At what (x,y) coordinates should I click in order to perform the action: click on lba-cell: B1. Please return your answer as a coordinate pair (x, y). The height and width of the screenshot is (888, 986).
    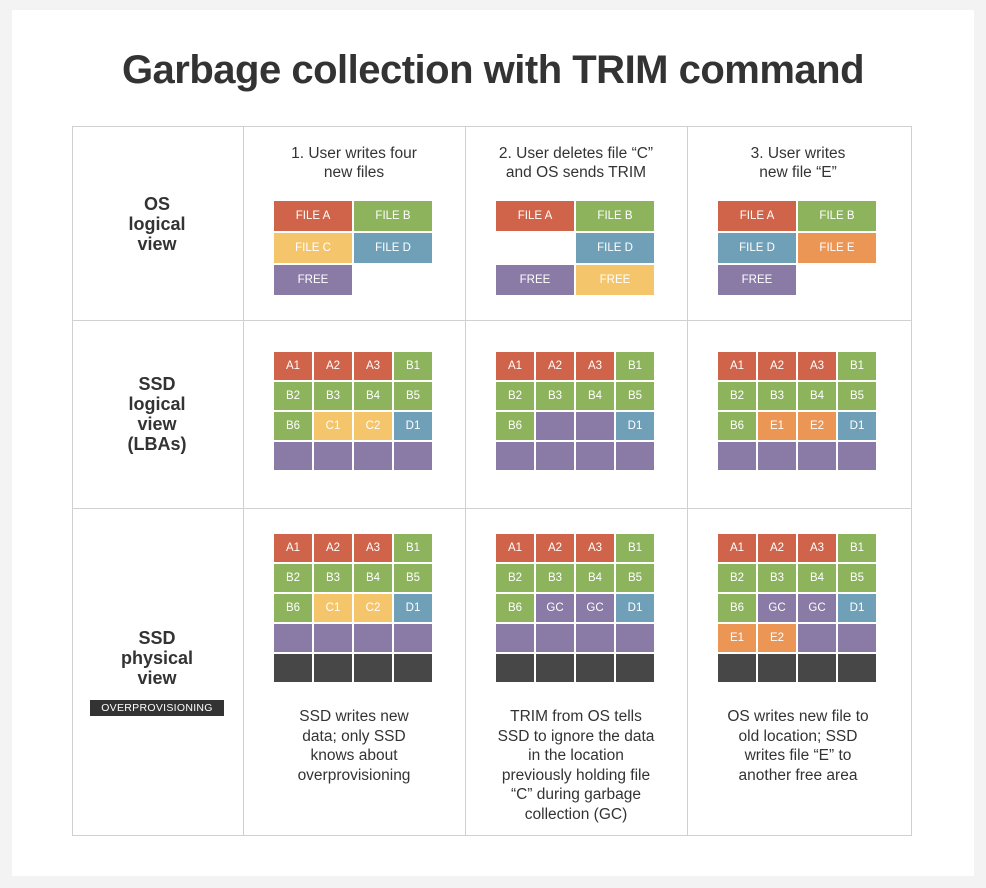
    Looking at the image, I should click on (413, 366).